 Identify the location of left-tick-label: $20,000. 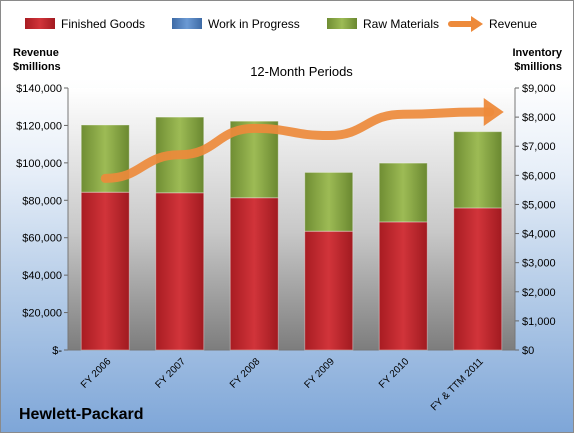
(42, 314).